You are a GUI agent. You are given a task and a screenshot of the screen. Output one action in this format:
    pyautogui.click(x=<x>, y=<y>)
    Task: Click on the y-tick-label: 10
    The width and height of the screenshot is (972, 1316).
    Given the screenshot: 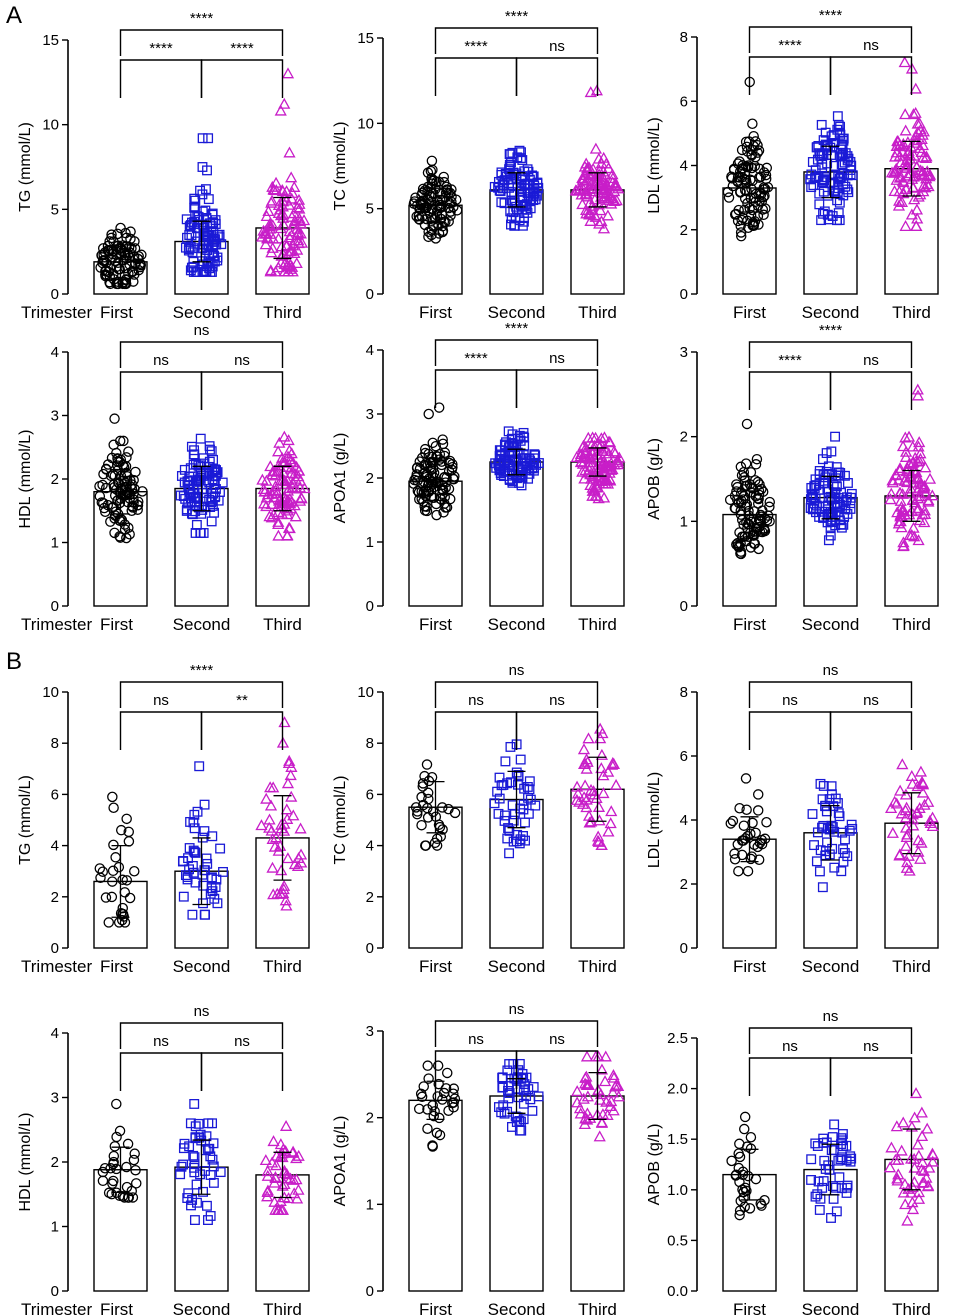 What is the action you would take?
    pyautogui.click(x=50, y=692)
    